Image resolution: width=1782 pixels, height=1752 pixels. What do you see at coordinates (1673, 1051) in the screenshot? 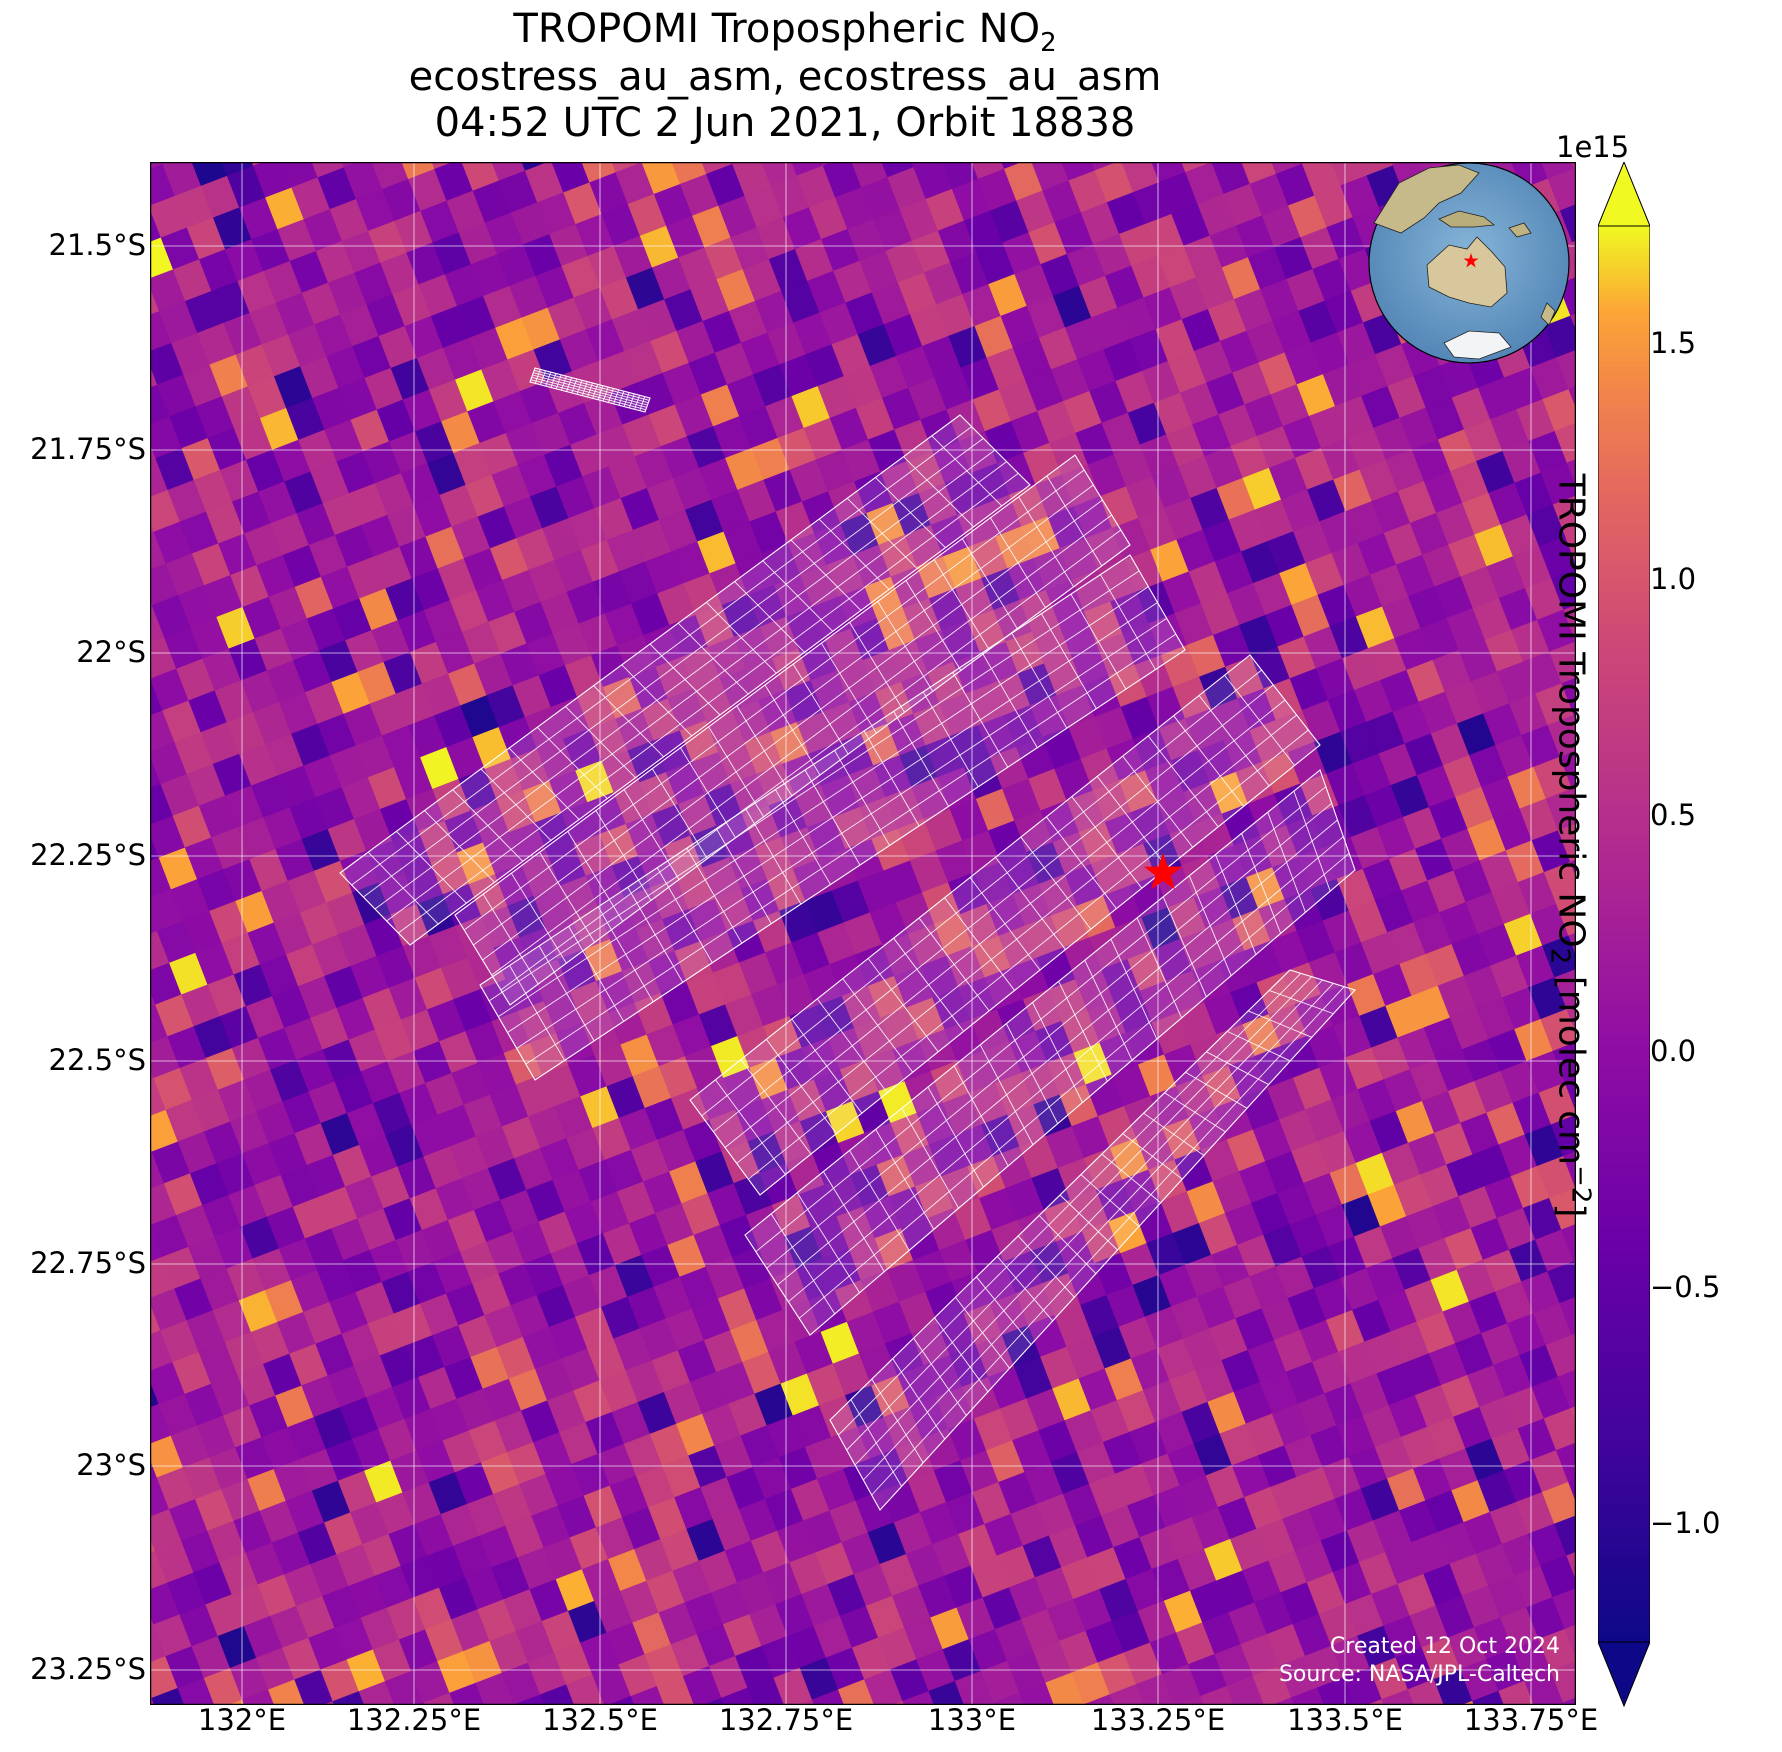
I see `colorbar-tick-label: 0.0` at bounding box center [1673, 1051].